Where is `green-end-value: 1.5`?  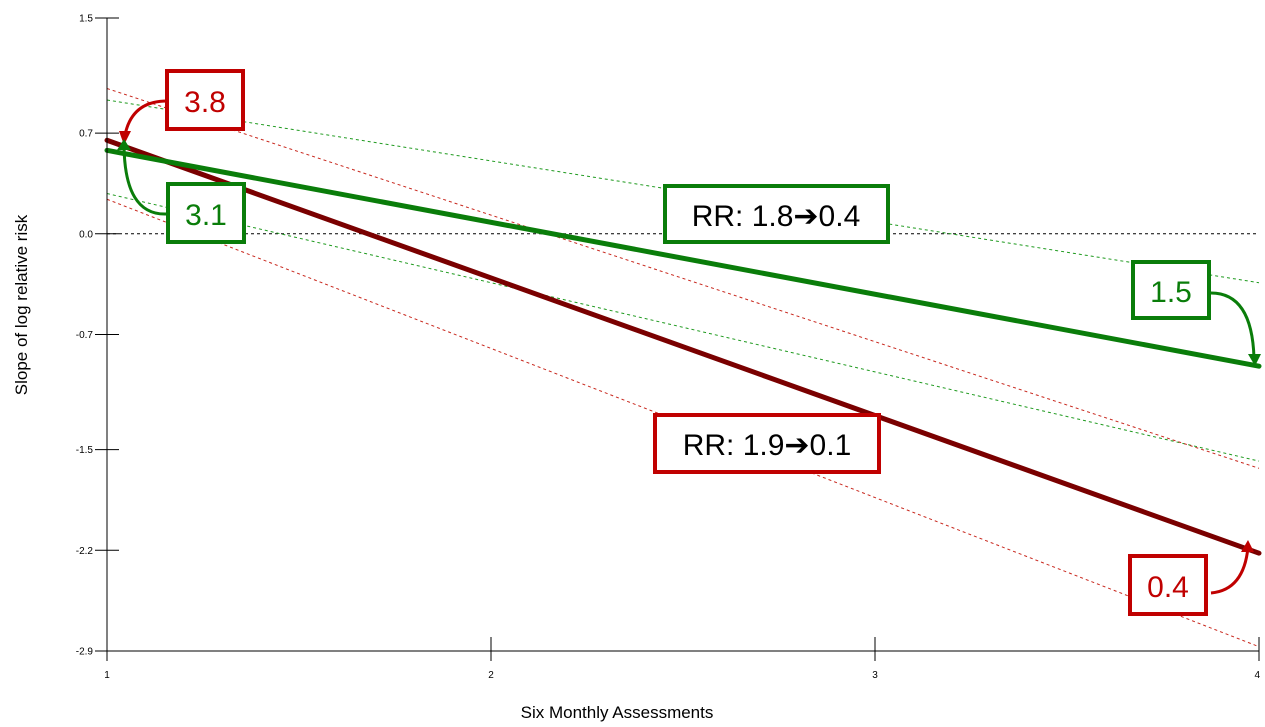
green-end-value: 1.5 is located at coordinates (1171, 292).